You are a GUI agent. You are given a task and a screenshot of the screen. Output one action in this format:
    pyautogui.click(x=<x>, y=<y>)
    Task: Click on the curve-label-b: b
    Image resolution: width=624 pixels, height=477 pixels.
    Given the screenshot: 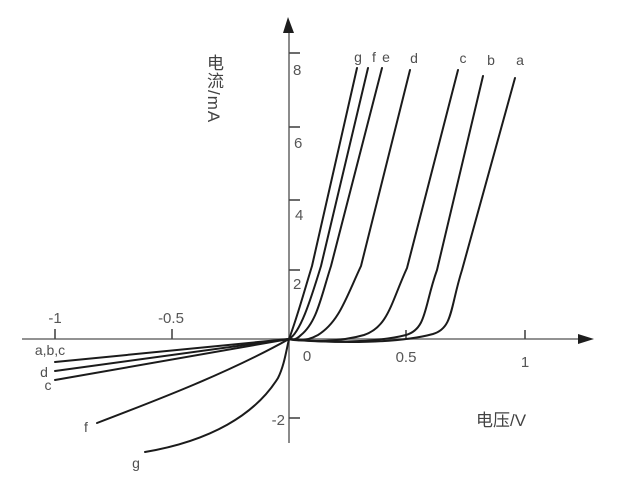 What is the action you would take?
    pyautogui.click(x=491, y=60)
    